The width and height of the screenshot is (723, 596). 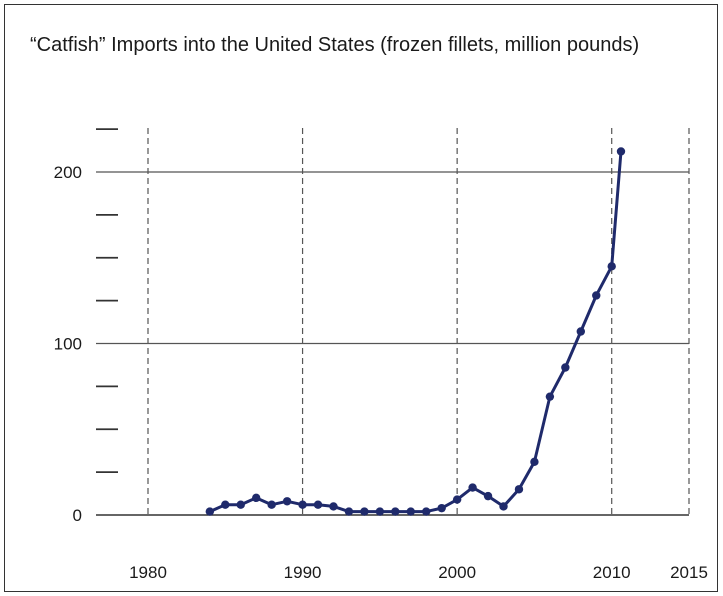 What do you see at coordinates (596, 295) in the screenshot?
I see `data-point-2009` at bounding box center [596, 295].